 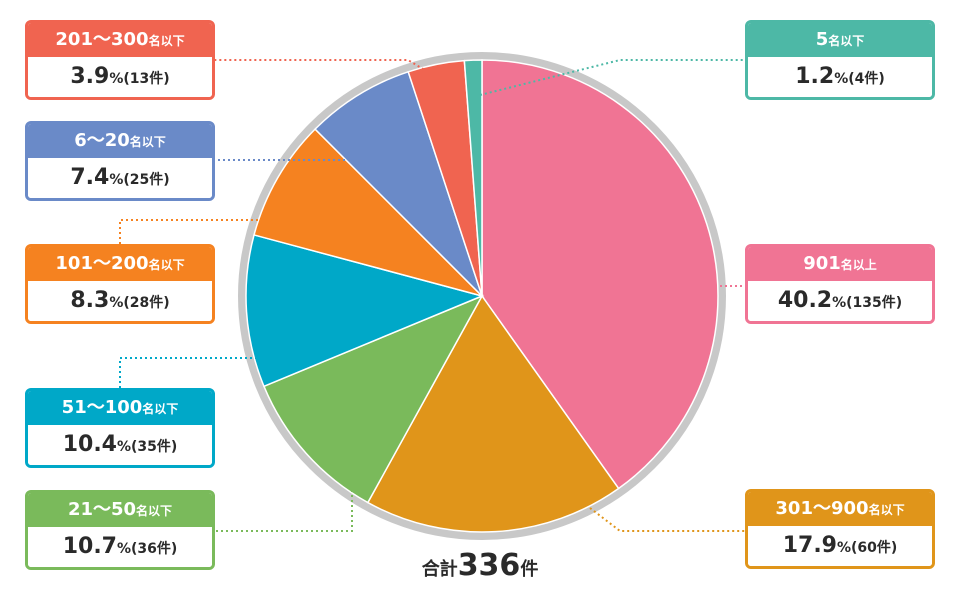 What do you see at coordinates (439, 569) in the screenshot?
I see `total-text: 合計` at bounding box center [439, 569].